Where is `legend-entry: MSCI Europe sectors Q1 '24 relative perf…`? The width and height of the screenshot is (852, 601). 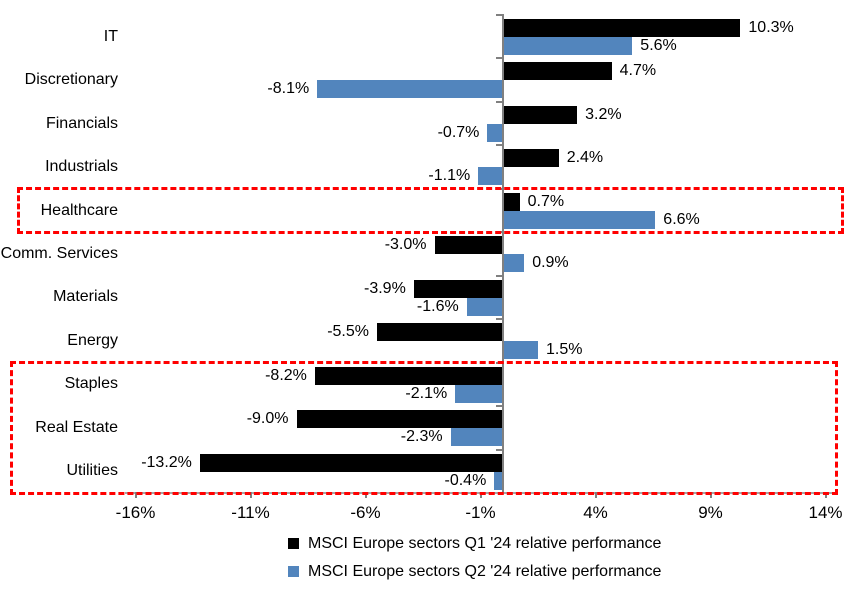
legend-entry: MSCI Europe sectors Q1 '24 relative perf… is located at coordinates (474, 543).